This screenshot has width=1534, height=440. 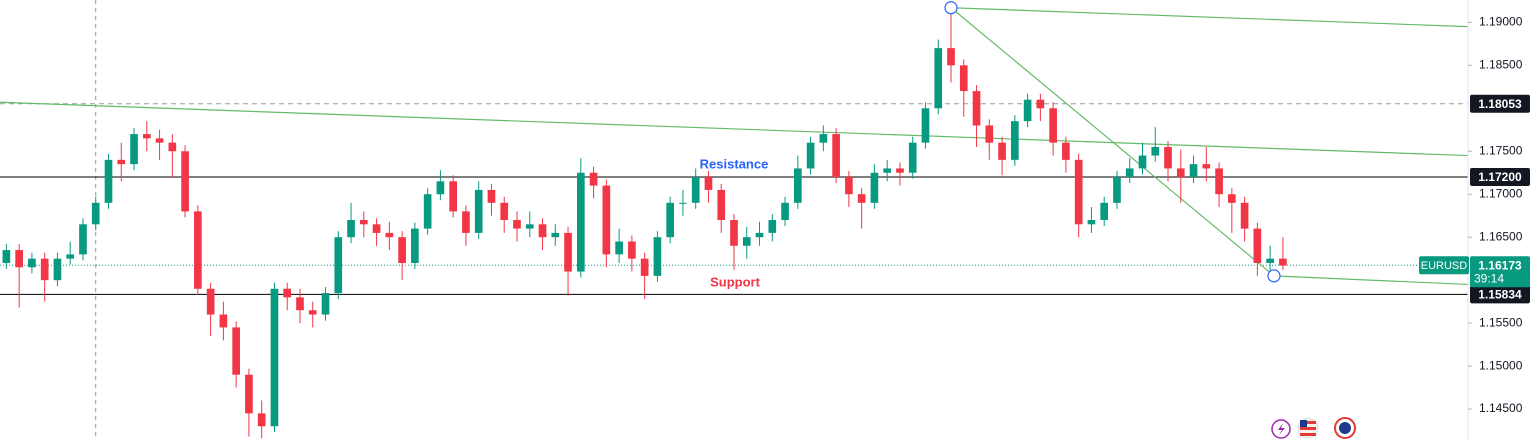 I want to click on symbol-label: EURUSD, so click(x=1444, y=266).